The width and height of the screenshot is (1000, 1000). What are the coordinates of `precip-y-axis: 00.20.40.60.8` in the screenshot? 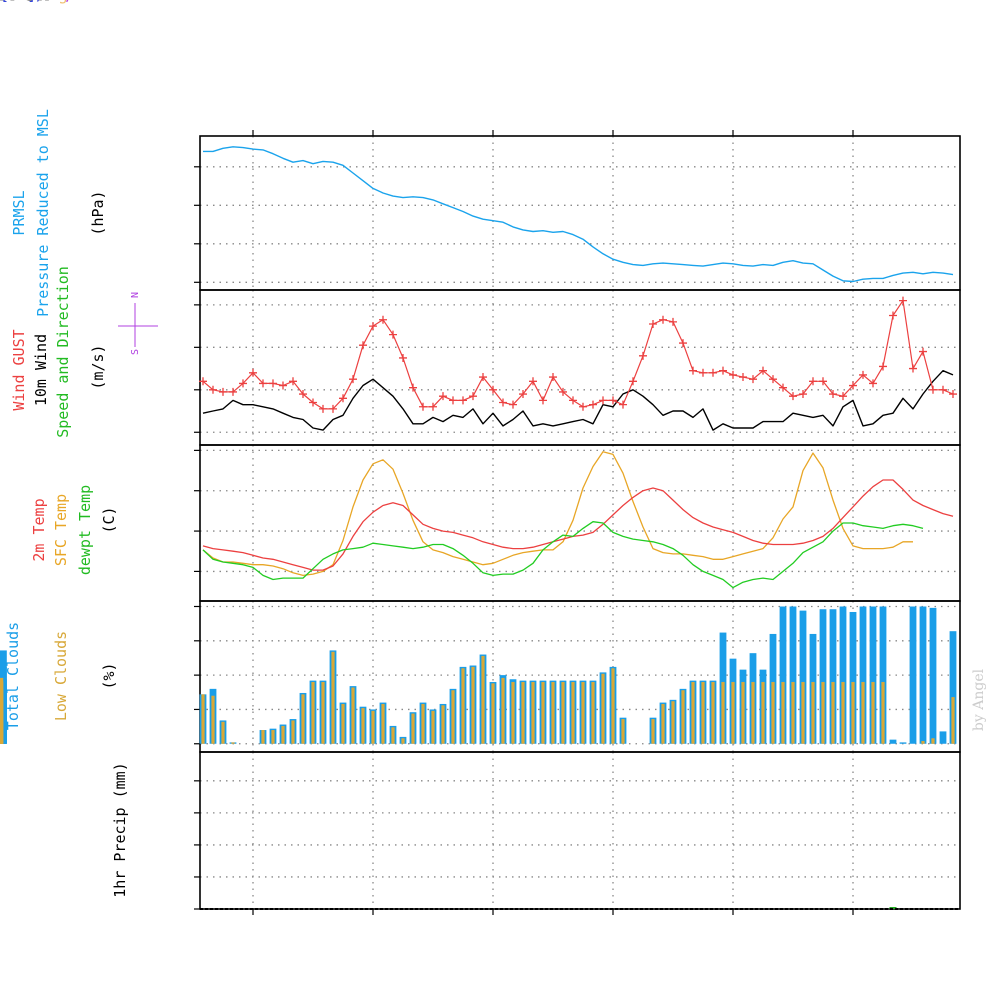 It's located at (197, 845).